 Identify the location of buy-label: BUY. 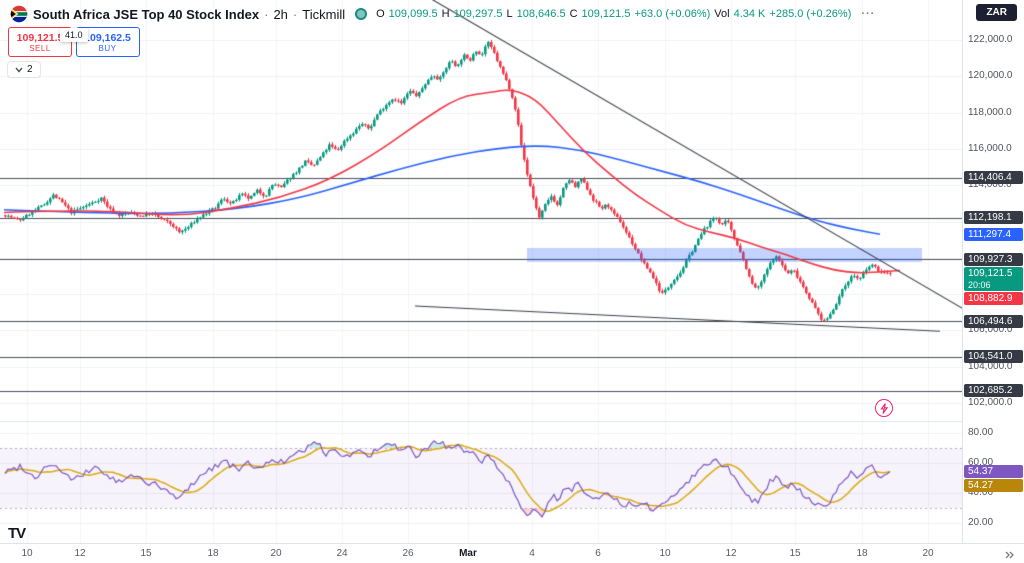
(107, 48).